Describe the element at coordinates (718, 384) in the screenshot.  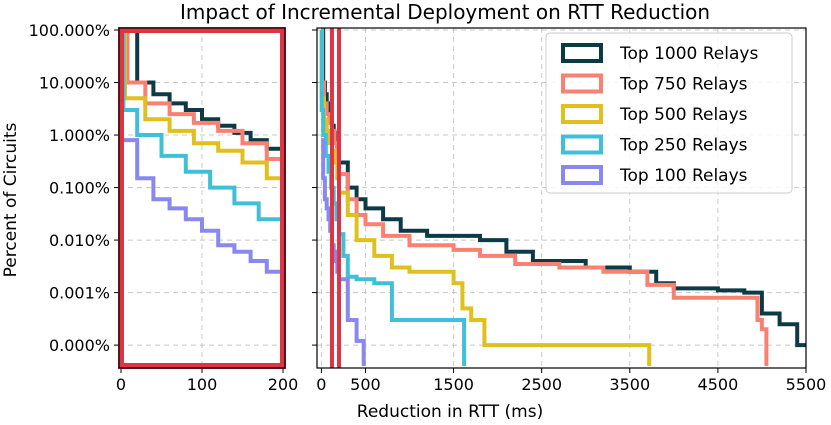
I see `x-tick-label: 4500` at that location.